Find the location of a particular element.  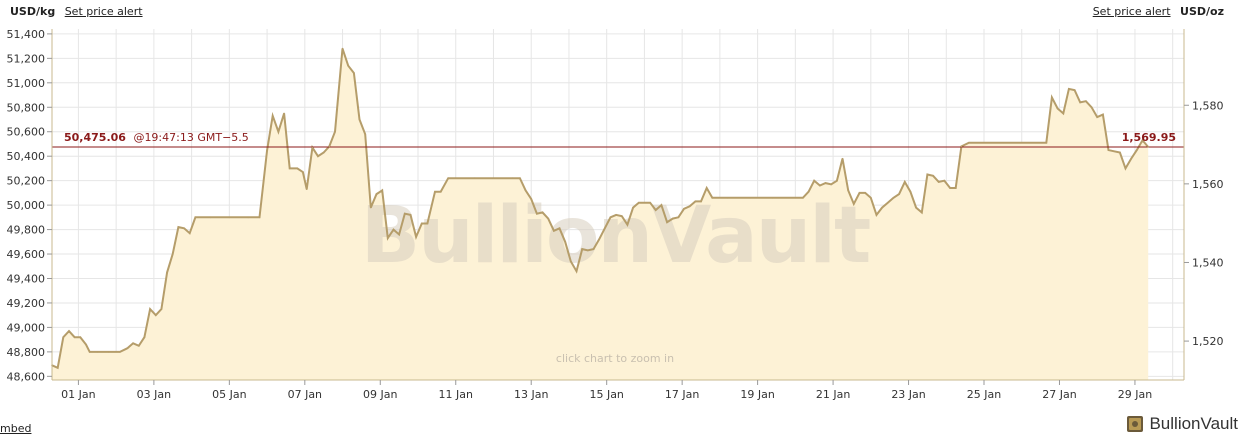

x-tick-label: 11 Jan is located at coordinates (456, 394).